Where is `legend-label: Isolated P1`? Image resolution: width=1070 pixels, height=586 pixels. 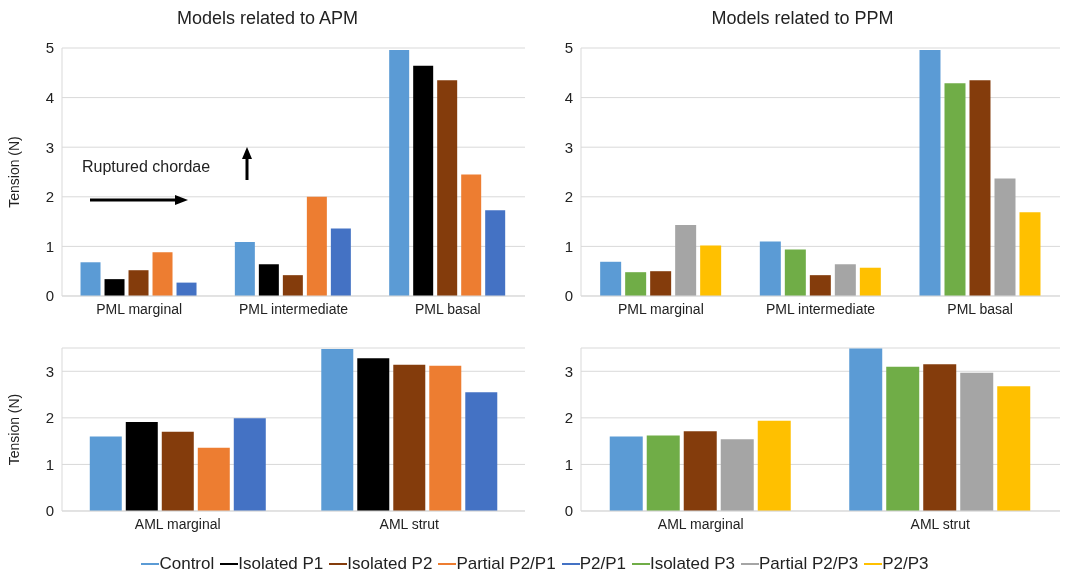
legend-label: Isolated P1 is located at coordinates (281, 564).